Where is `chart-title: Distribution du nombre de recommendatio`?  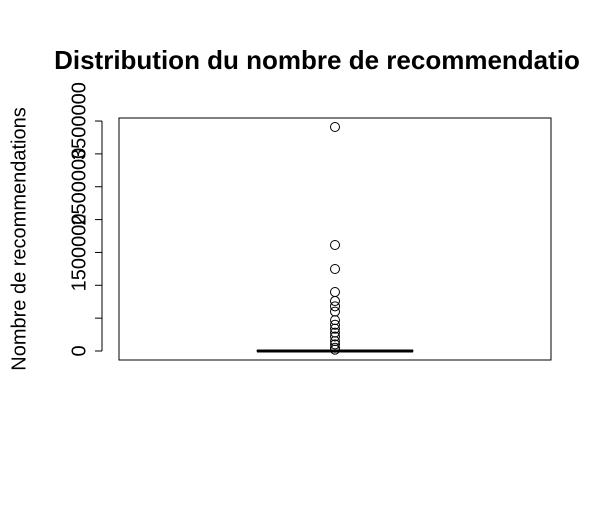 chart-title: Distribution du nombre de recommendatio is located at coordinates (317, 60).